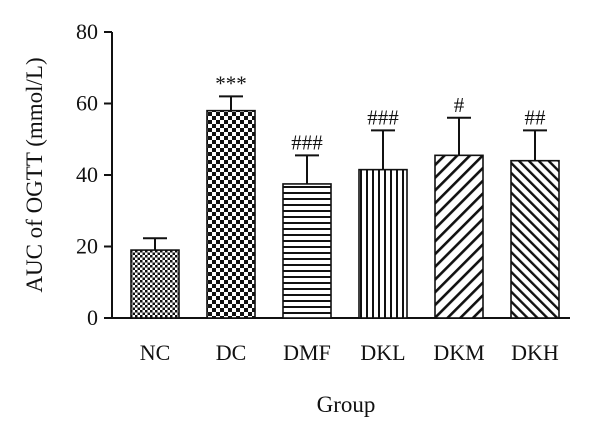  Describe the element at coordinates (383, 117) in the screenshot. I see `significance-label-dkl: ###` at that location.